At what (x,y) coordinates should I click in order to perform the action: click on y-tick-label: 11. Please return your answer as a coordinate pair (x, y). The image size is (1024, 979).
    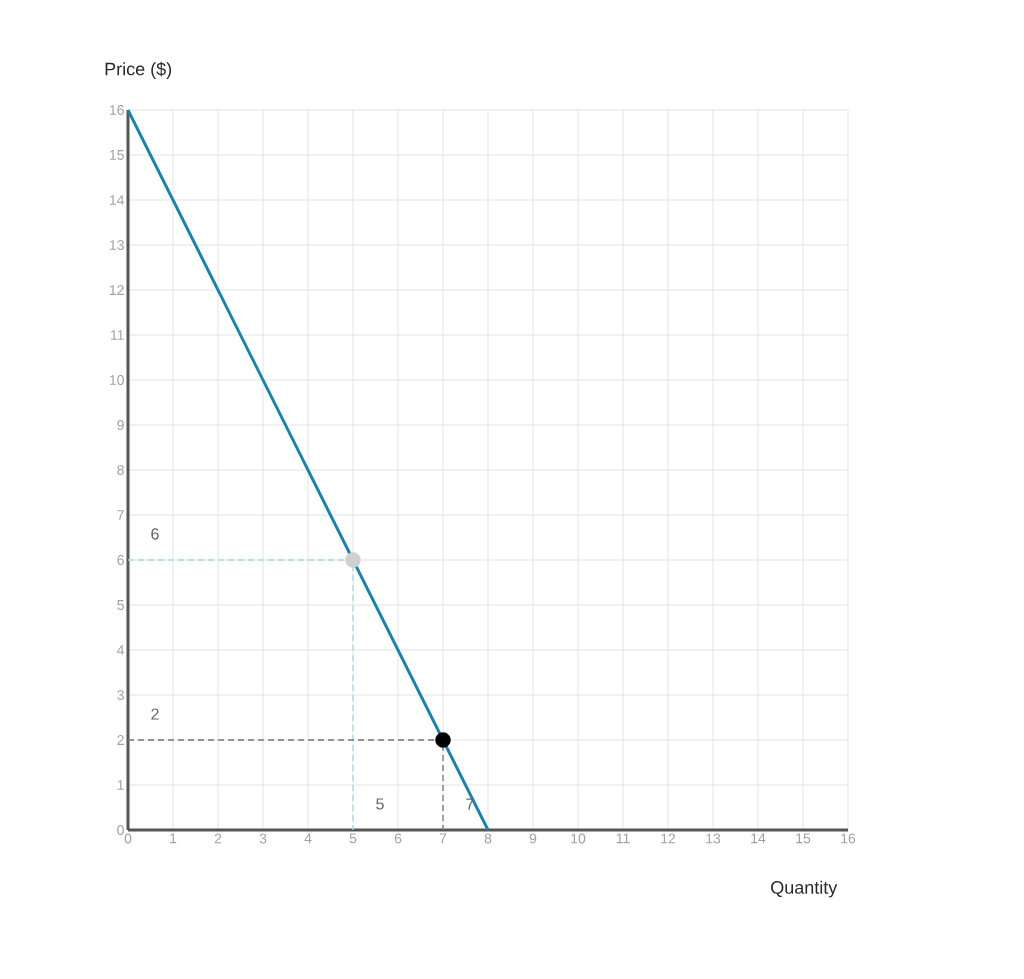
    Looking at the image, I should click on (117, 335).